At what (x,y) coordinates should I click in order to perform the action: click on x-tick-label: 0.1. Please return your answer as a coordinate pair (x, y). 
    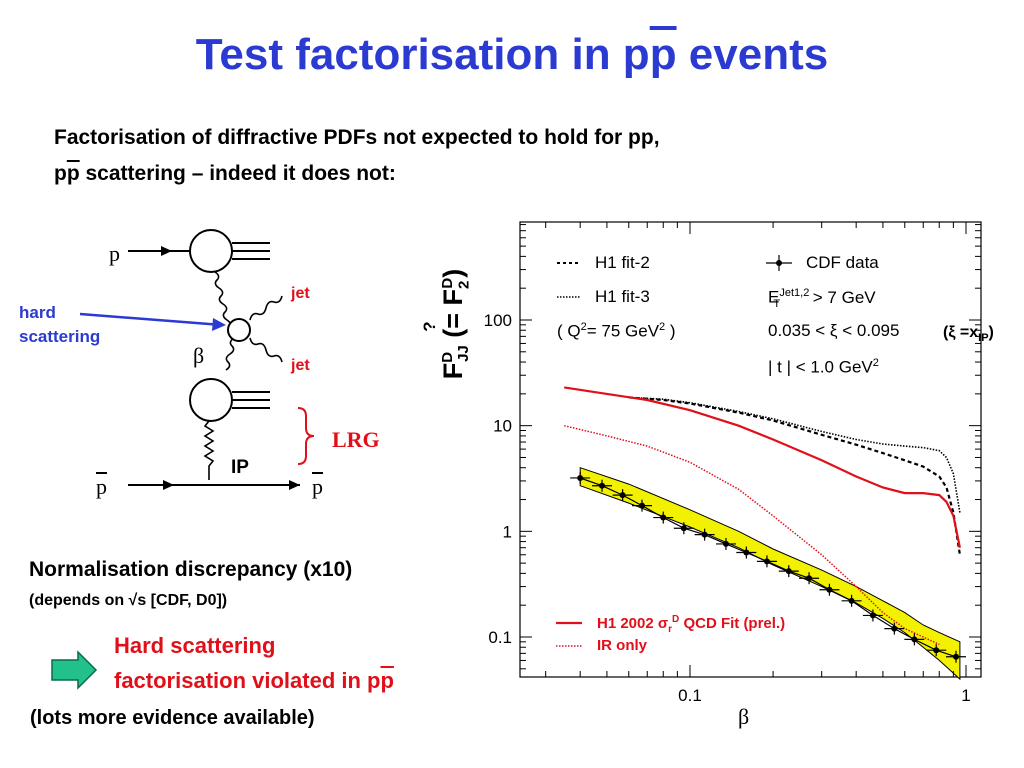
    Looking at the image, I should click on (690, 695).